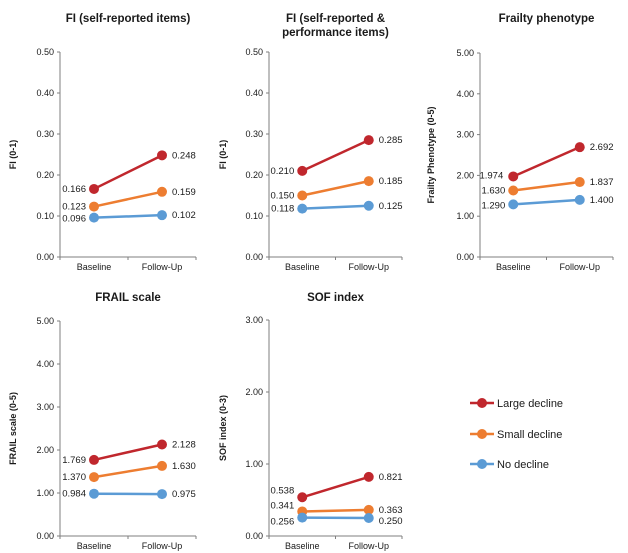 The width and height of the screenshot is (628, 553). I want to click on data-label: 1.400, so click(602, 200).